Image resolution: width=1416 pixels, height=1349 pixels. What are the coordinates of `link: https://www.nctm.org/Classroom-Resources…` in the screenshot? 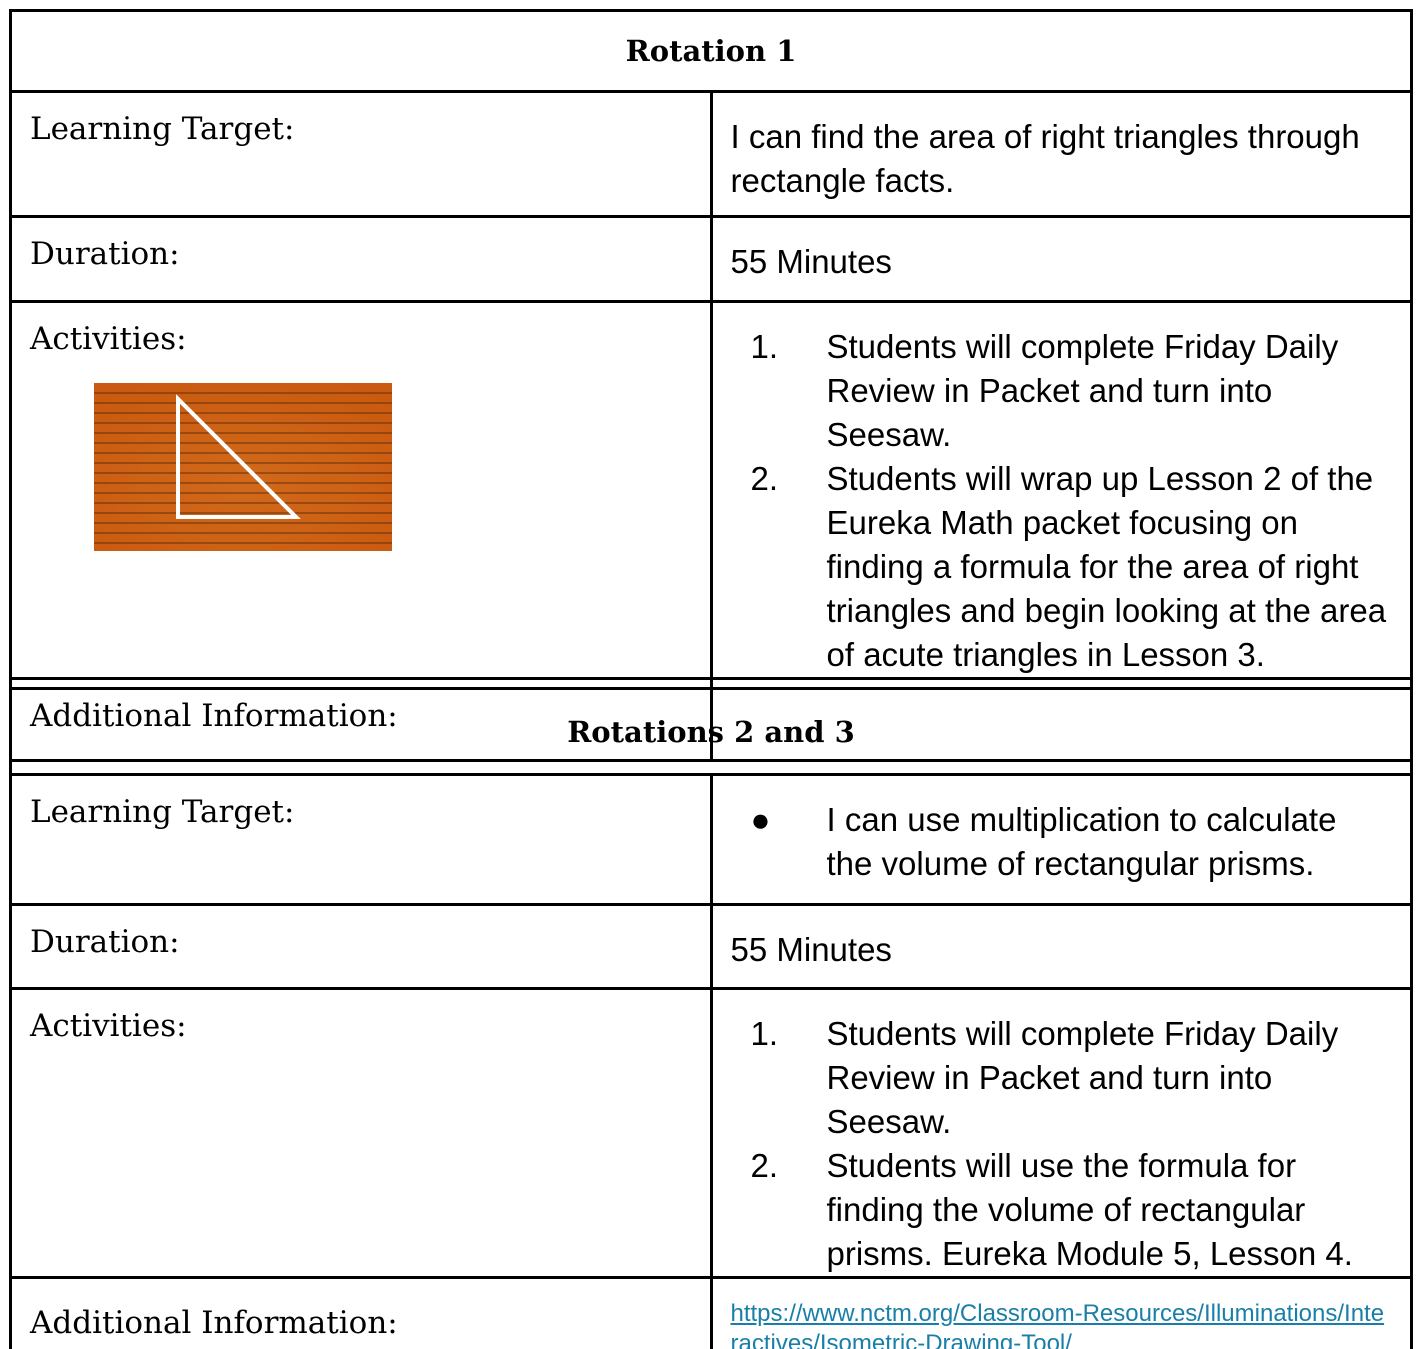 It's located at (1061, 1312).